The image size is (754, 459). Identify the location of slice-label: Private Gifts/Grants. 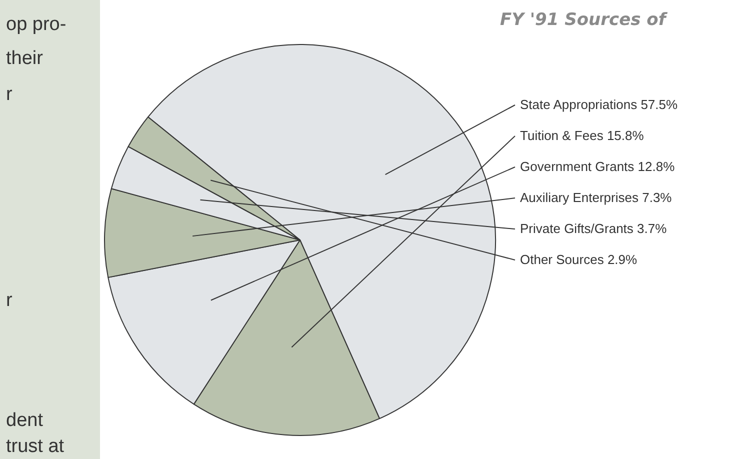
(577, 228).